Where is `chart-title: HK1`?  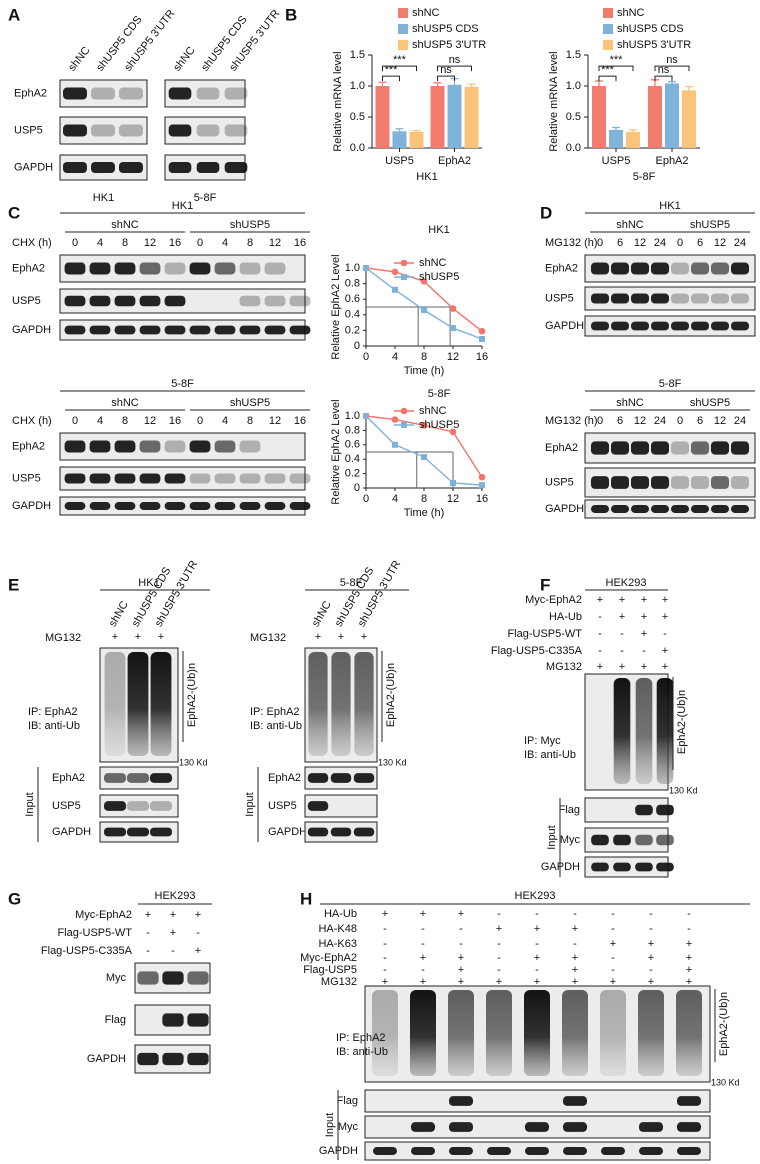 chart-title: HK1 is located at coordinates (438, 230).